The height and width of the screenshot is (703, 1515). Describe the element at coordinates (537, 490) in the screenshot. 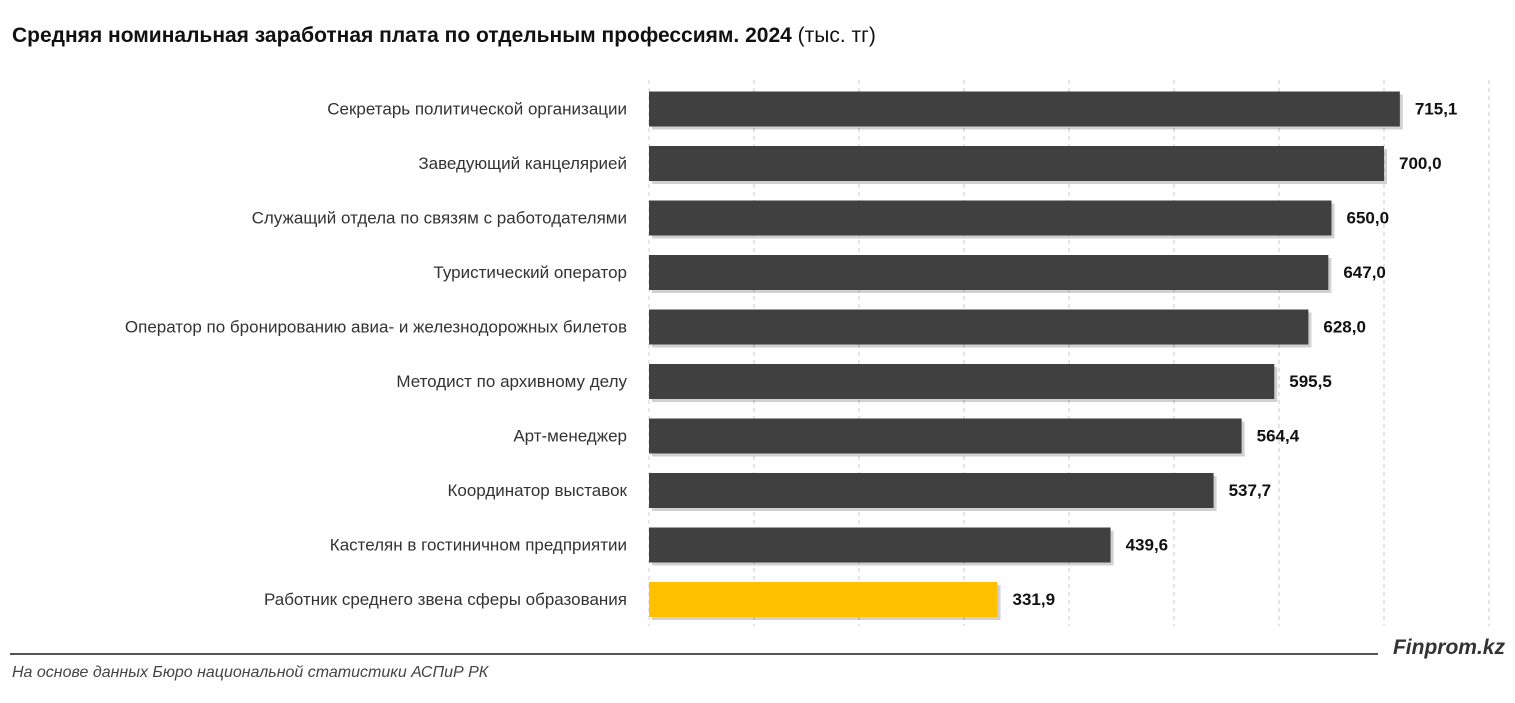

I see `category-label: Координатор выставок` at that location.